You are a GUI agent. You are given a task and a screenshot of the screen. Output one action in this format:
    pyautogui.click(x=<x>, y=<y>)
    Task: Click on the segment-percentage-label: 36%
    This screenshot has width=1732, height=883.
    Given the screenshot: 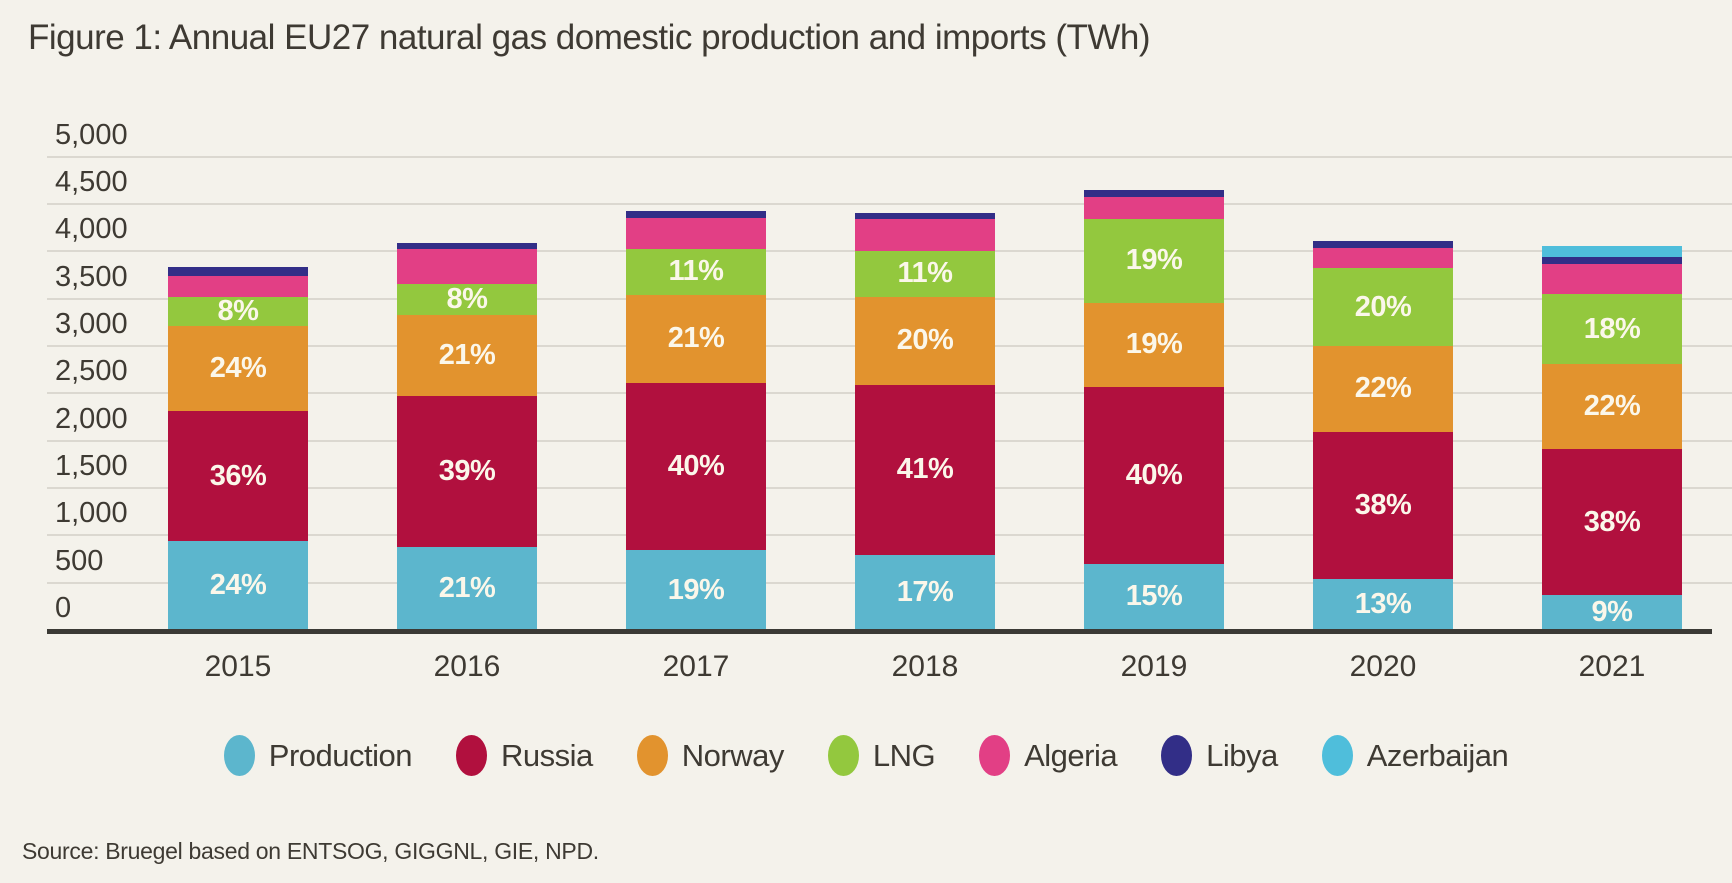 What is the action you would take?
    pyautogui.click(x=238, y=475)
    